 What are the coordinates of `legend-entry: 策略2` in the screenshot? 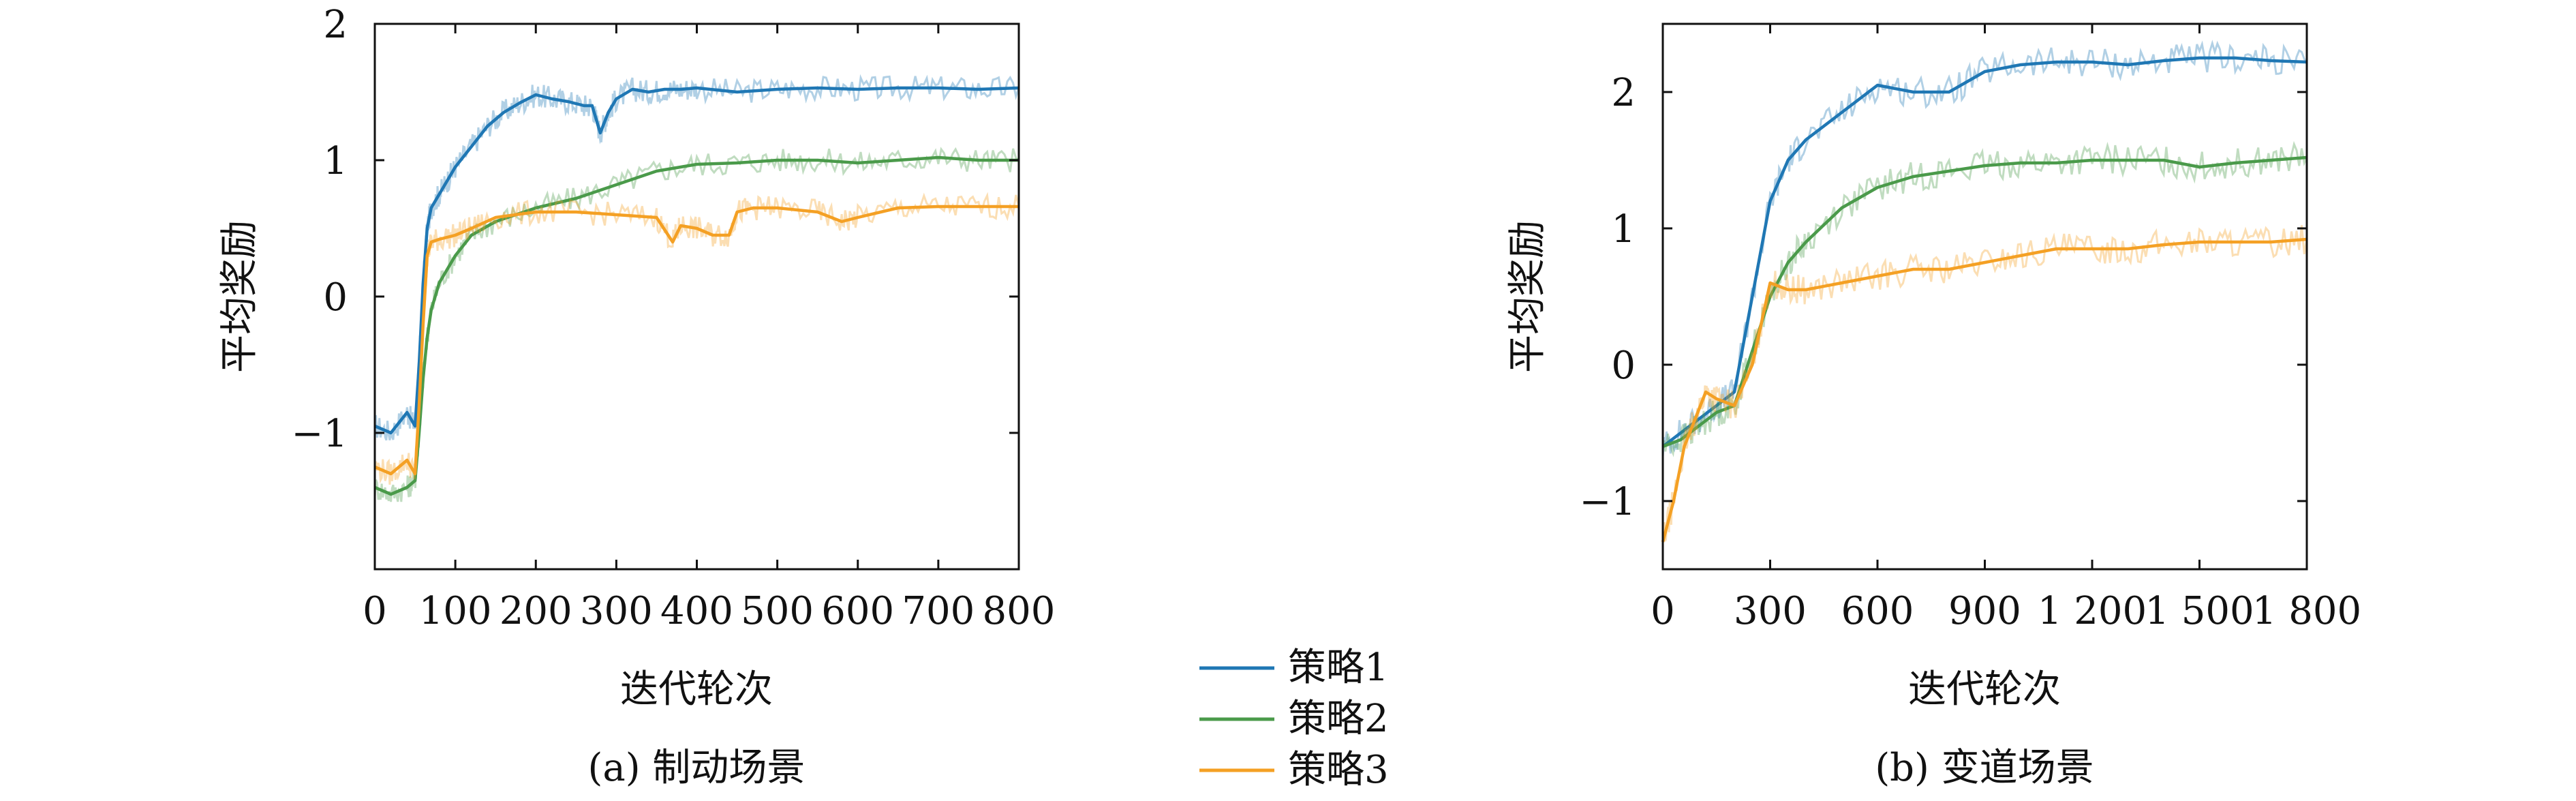 It's located at (1294, 719).